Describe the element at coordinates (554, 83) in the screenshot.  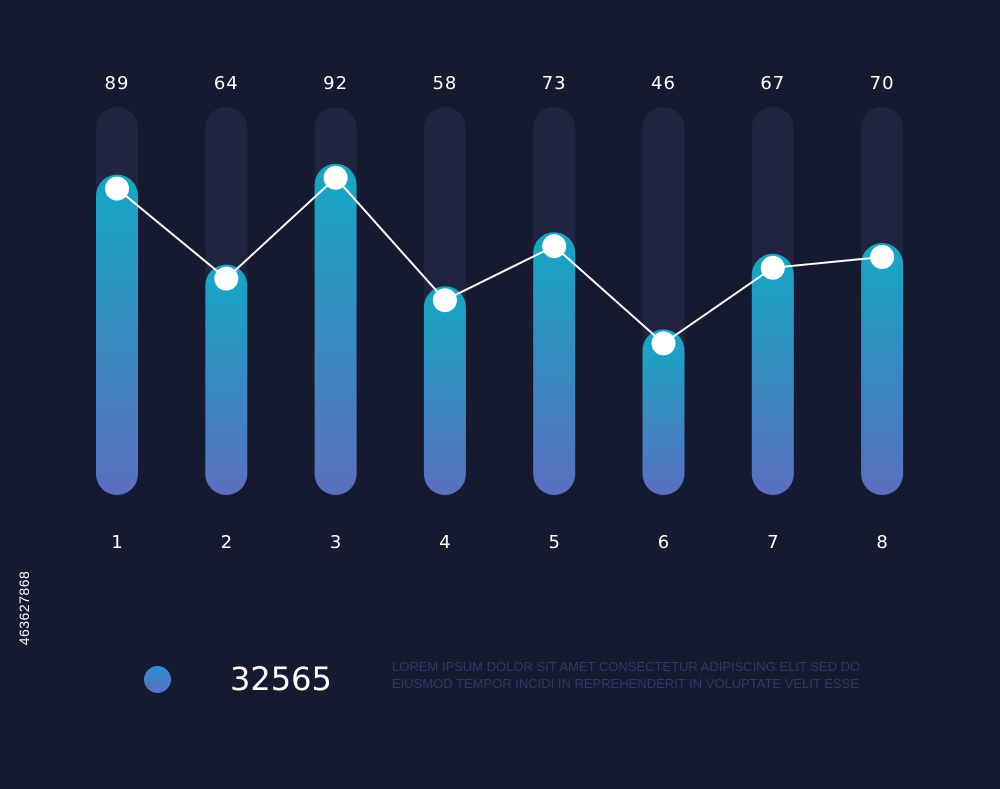
I see `value-label: 73` at that location.